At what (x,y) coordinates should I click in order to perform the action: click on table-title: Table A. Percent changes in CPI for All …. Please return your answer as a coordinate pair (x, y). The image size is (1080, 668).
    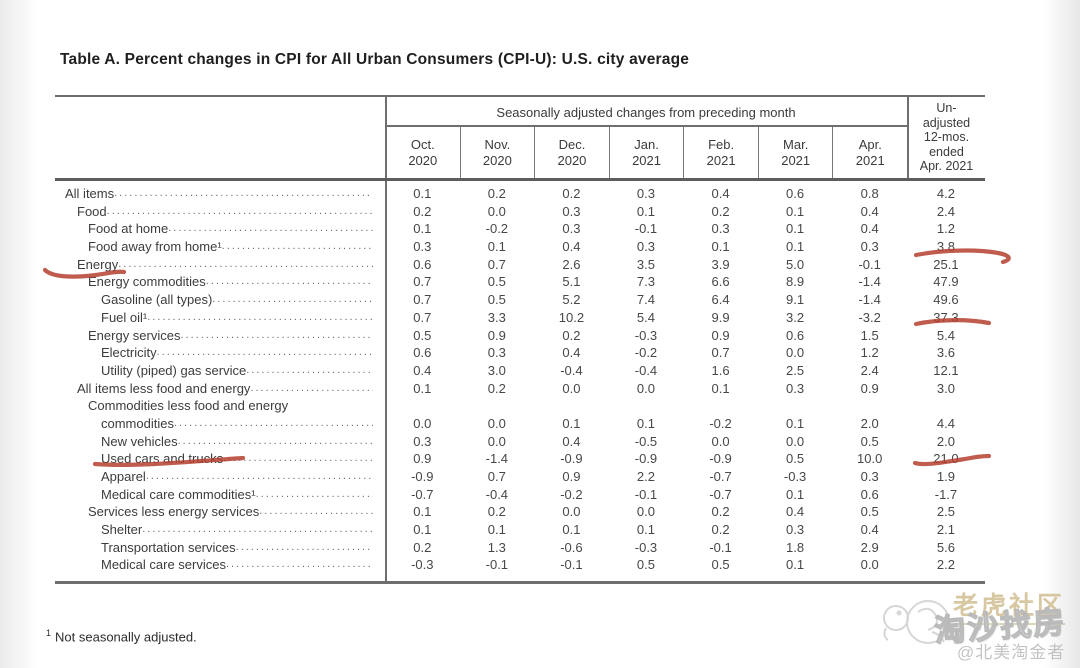
    Looking at the image, I should click on (375, 59).